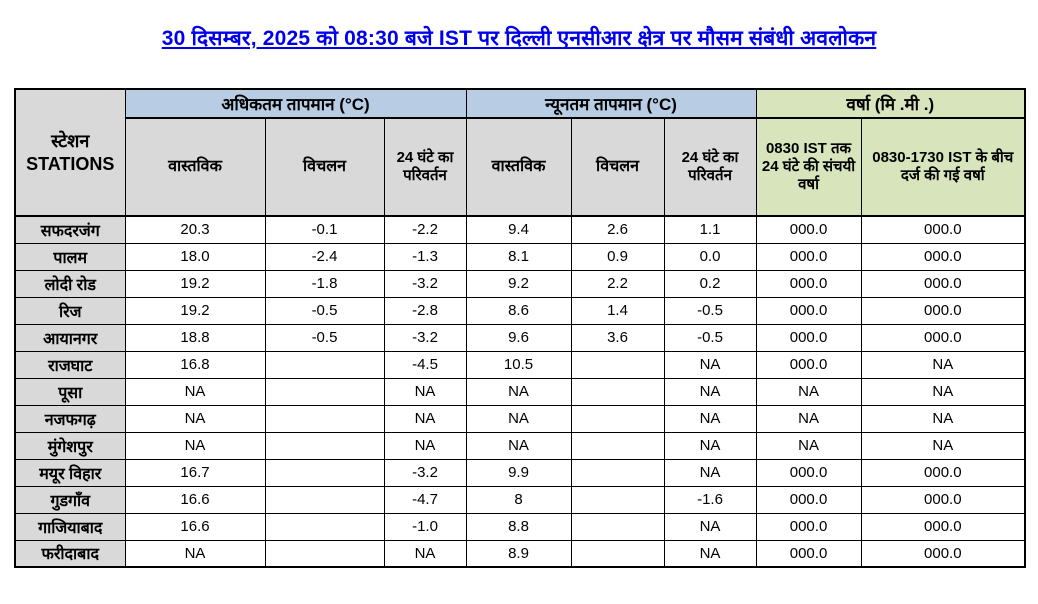  What do you see at coordinates (70, 283) in the screenshot?
I see `station-name: लोदी रोड` at bounding box center [70, 283].